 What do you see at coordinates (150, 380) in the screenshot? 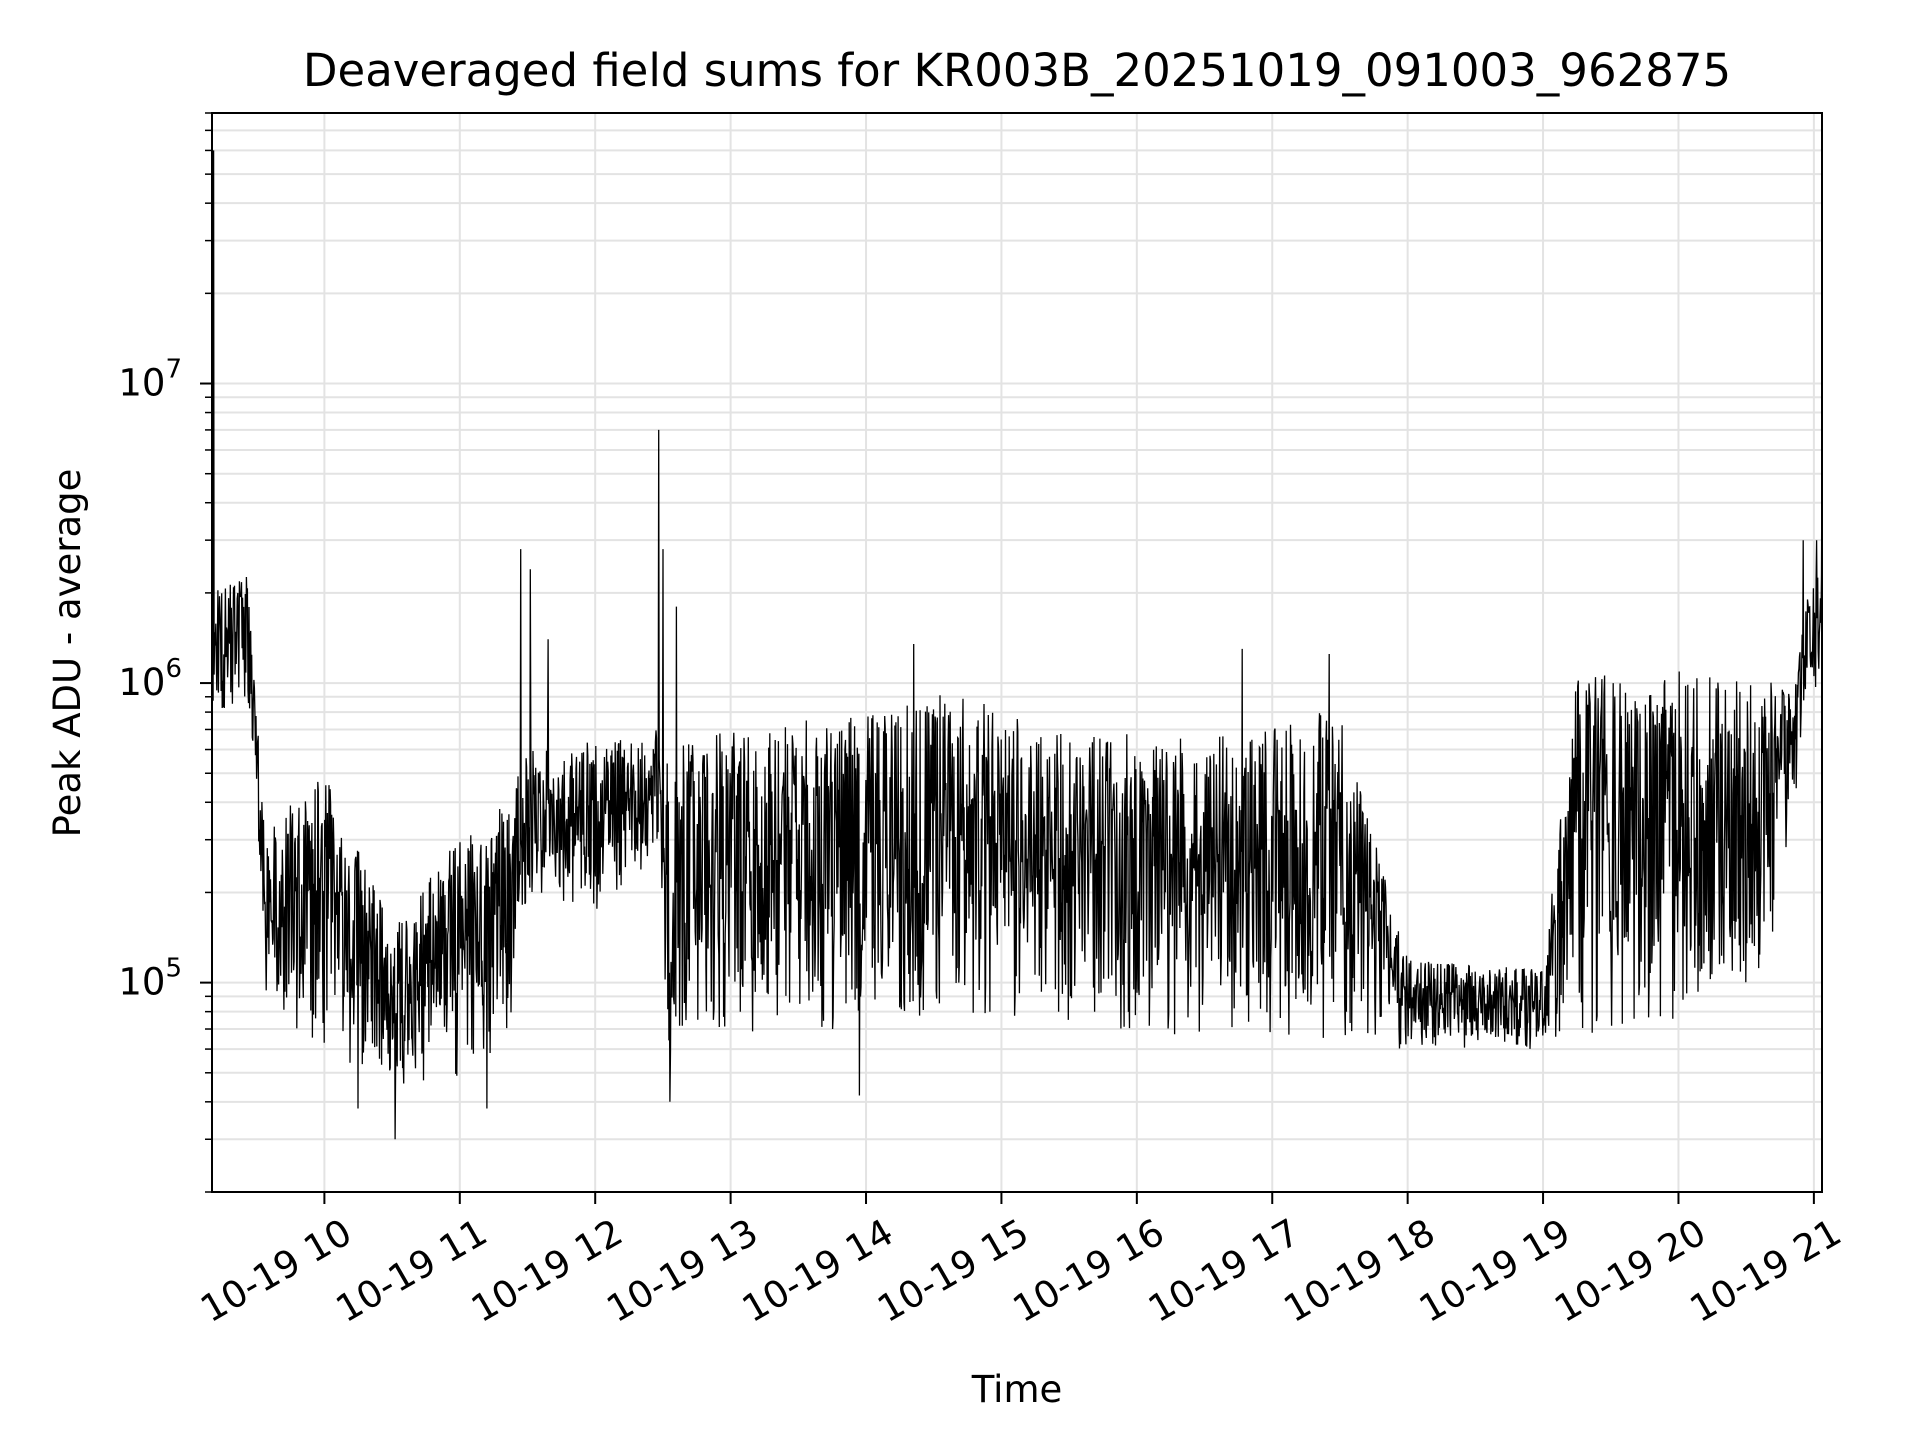
I see `y-tick-label: 10⁷` at bounding box center [150, 380].